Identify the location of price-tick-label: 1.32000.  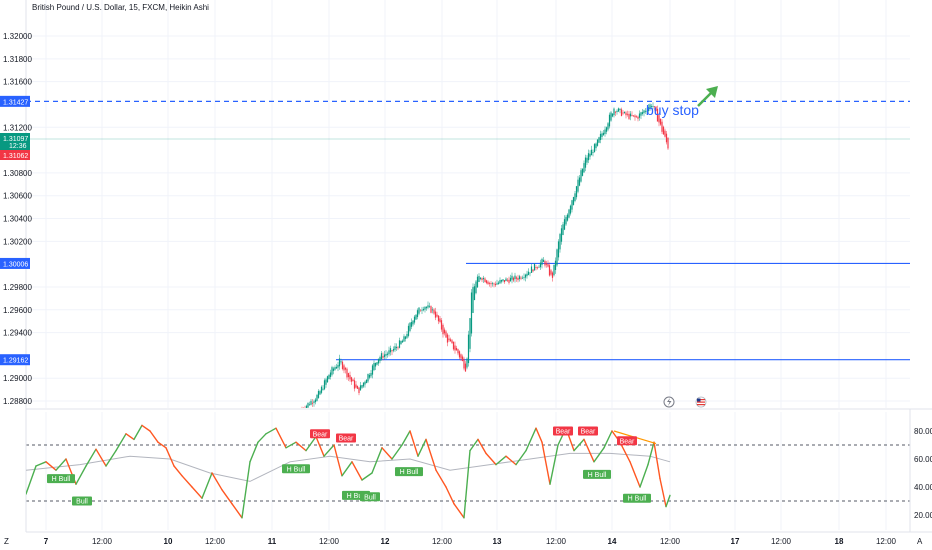
(17, 36).